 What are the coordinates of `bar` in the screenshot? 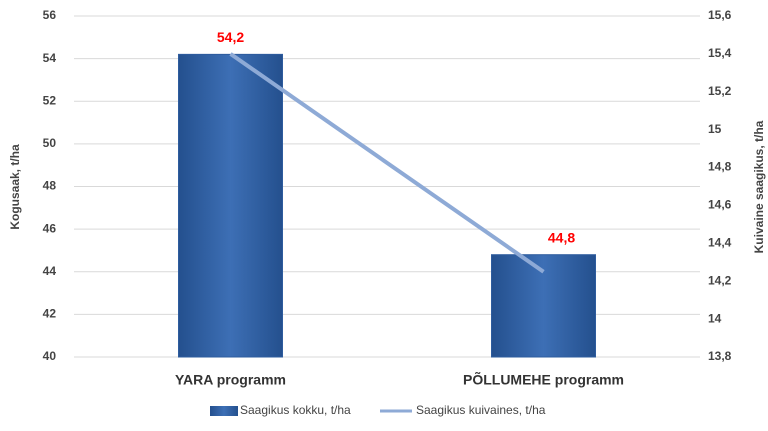 It's located at (230, 205).